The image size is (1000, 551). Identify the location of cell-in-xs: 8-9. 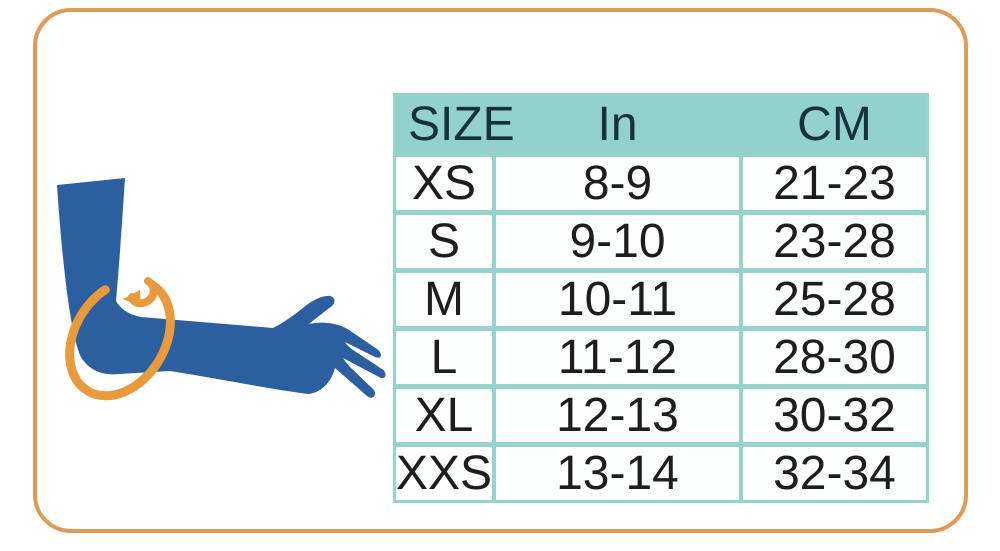
(617, 183).